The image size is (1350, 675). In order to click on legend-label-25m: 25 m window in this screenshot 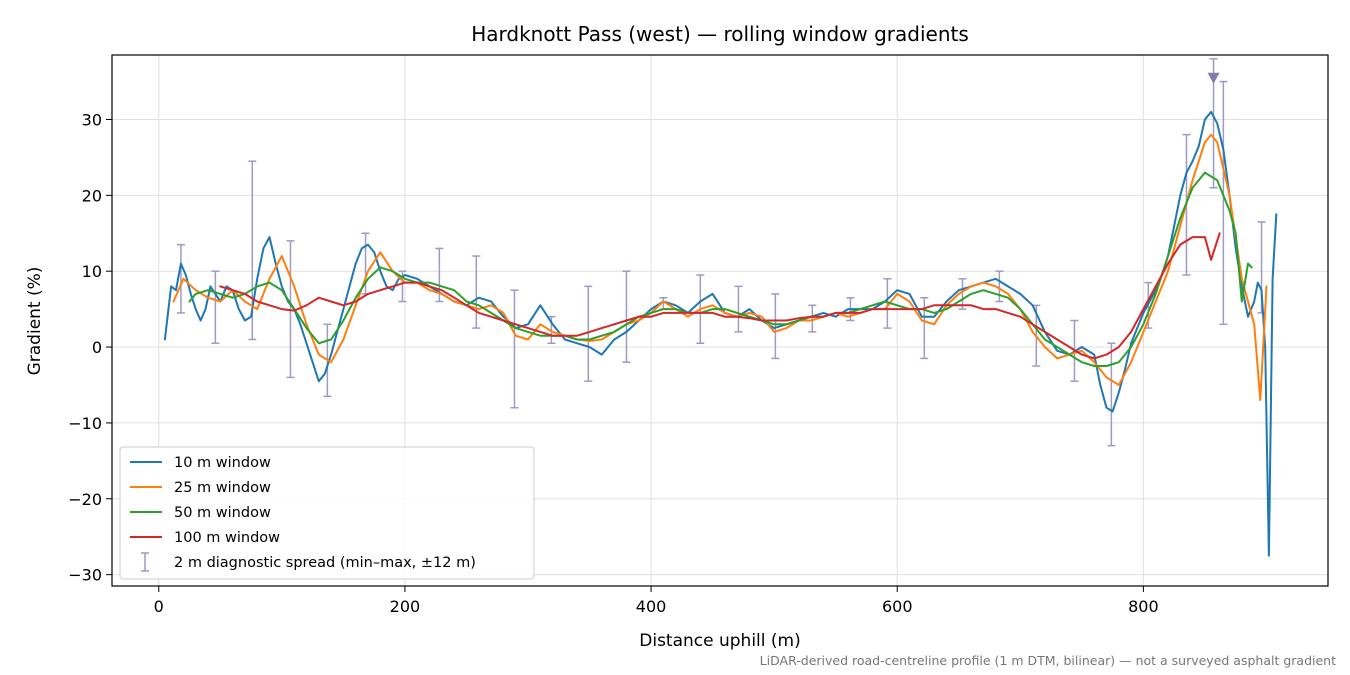, I will do `click(222, 488)`.